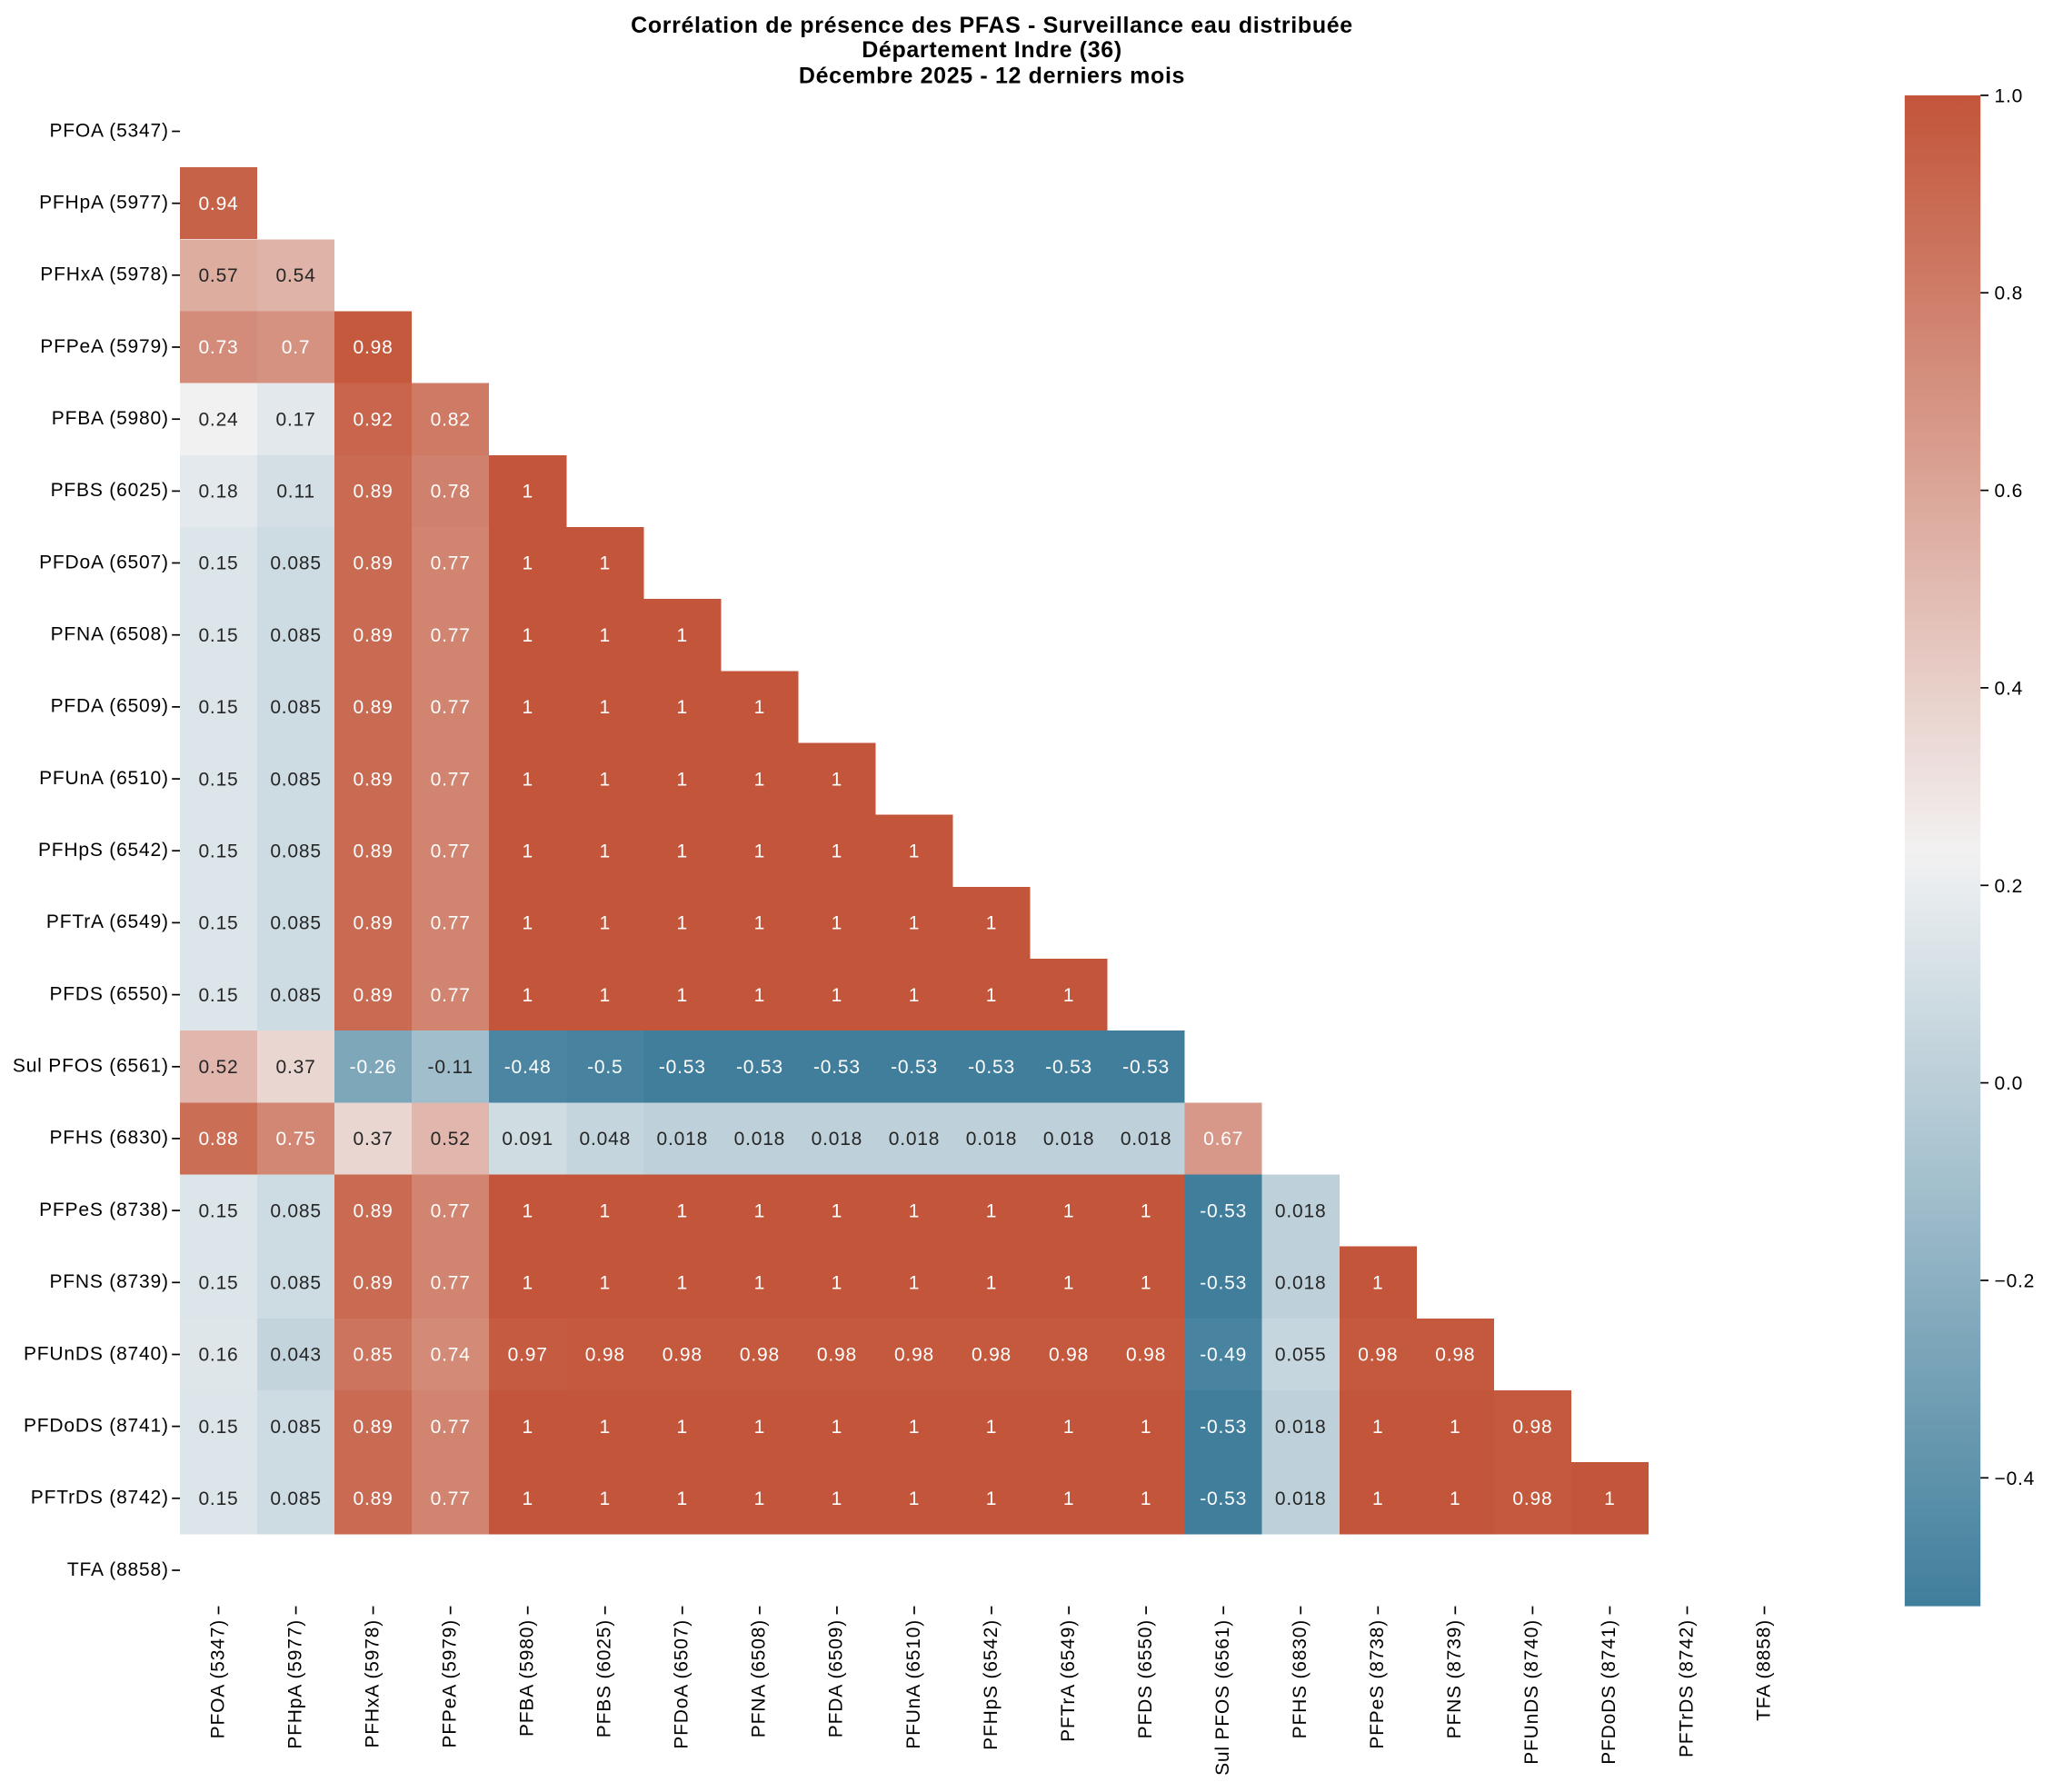  I want to click on svg-text: -0.11, so click(451, 1067).